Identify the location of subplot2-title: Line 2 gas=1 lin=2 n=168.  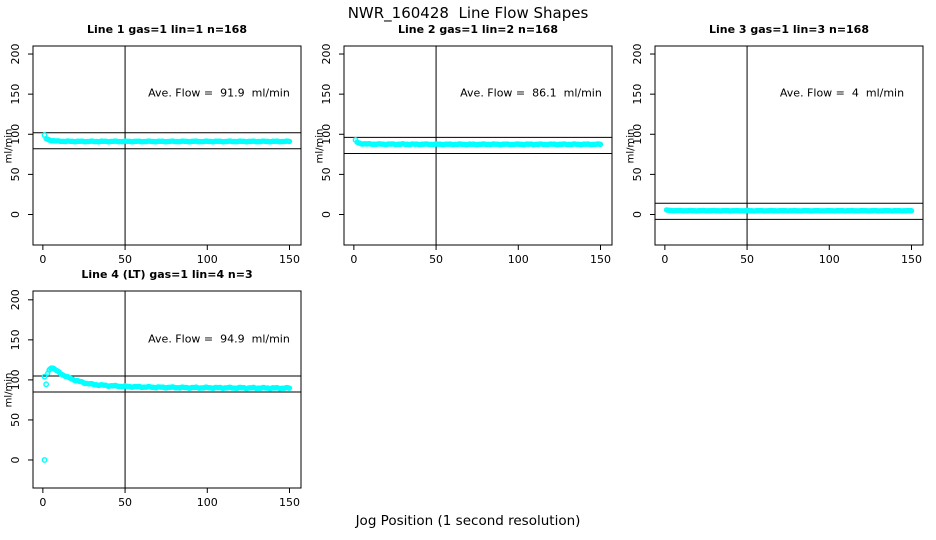
(477, 29).